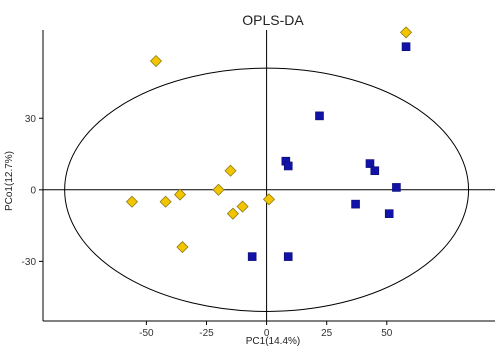  What do you see at coordinates (327, 333) in the screenshot?
I see `x-tick-label: 25` at bounding box center [327, 333].